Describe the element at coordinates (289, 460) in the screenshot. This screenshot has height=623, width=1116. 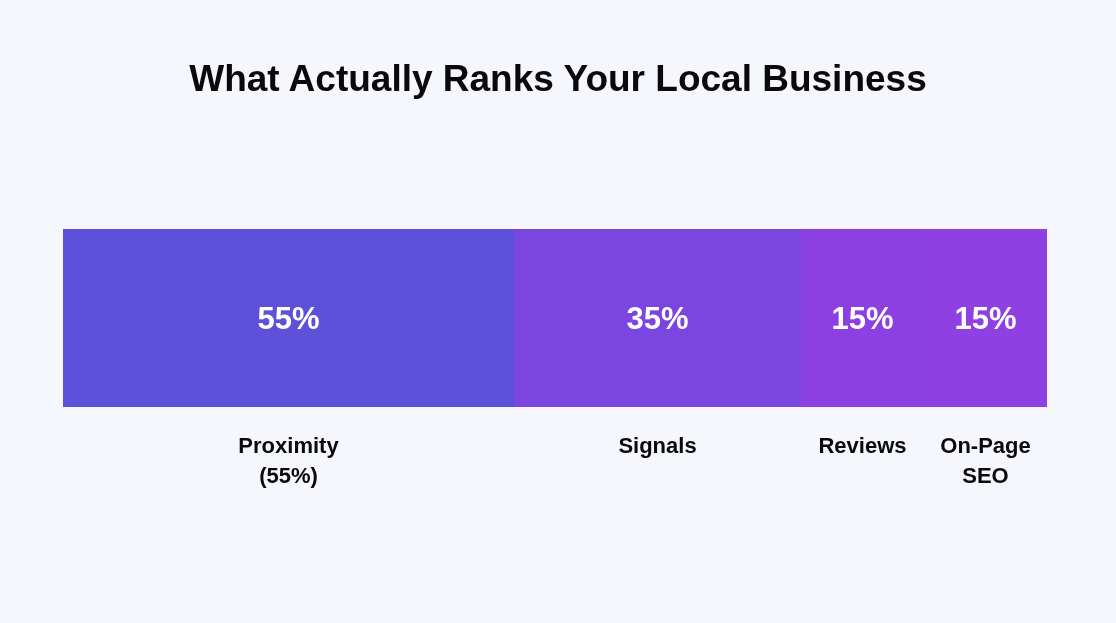
I see `series-label: Proximity (55%)` at that location.